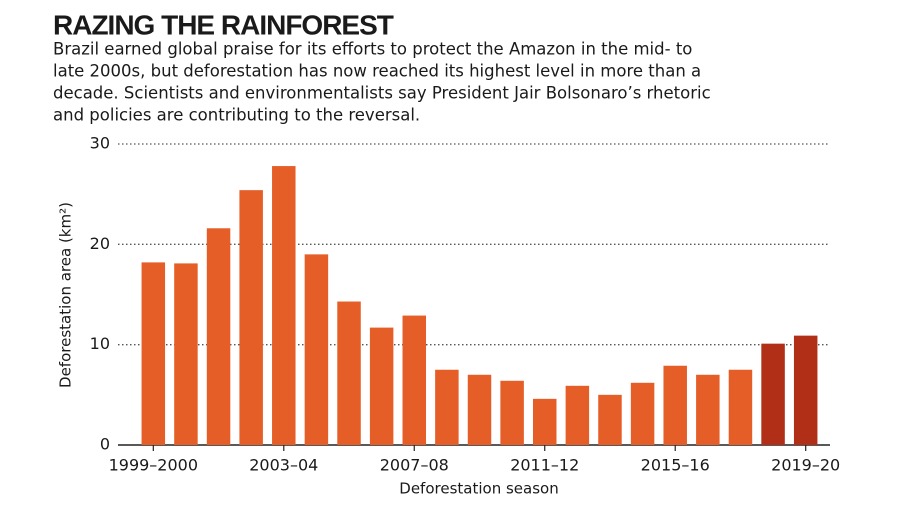 This screenshot has height=507, width=900. What do you see at coordinates (478, 489) in the screenshot?
I see `x-axis-label: Deforestation season` at bounding box center [478, 489].